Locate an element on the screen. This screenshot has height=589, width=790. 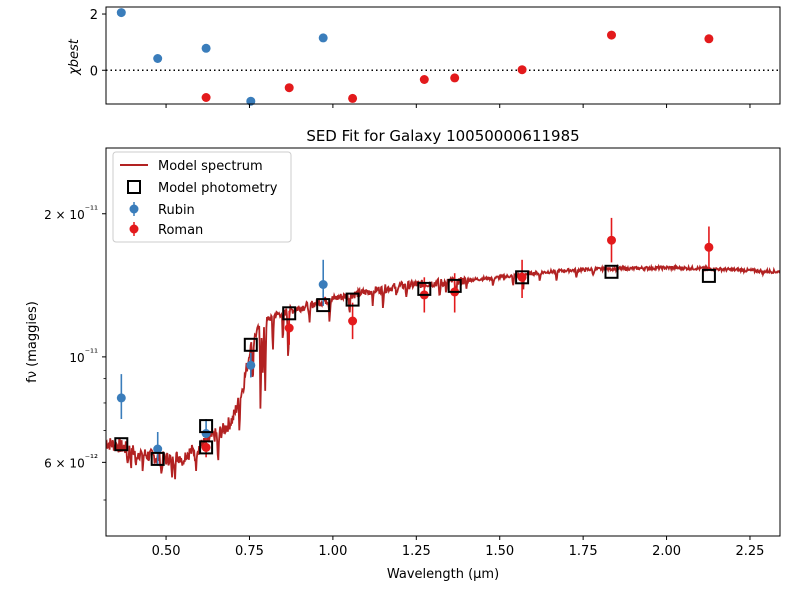
main-x-tick-label: 2.25 is located at coordinates (749, 551).